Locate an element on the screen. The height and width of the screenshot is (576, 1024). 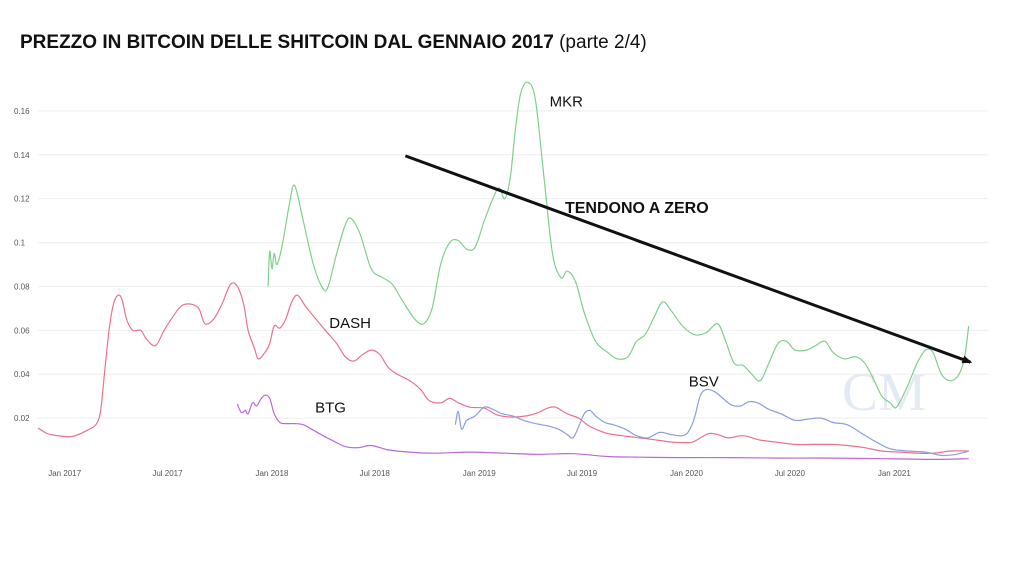
series-label-bsv: BSV is located at coordinates (704, 381).